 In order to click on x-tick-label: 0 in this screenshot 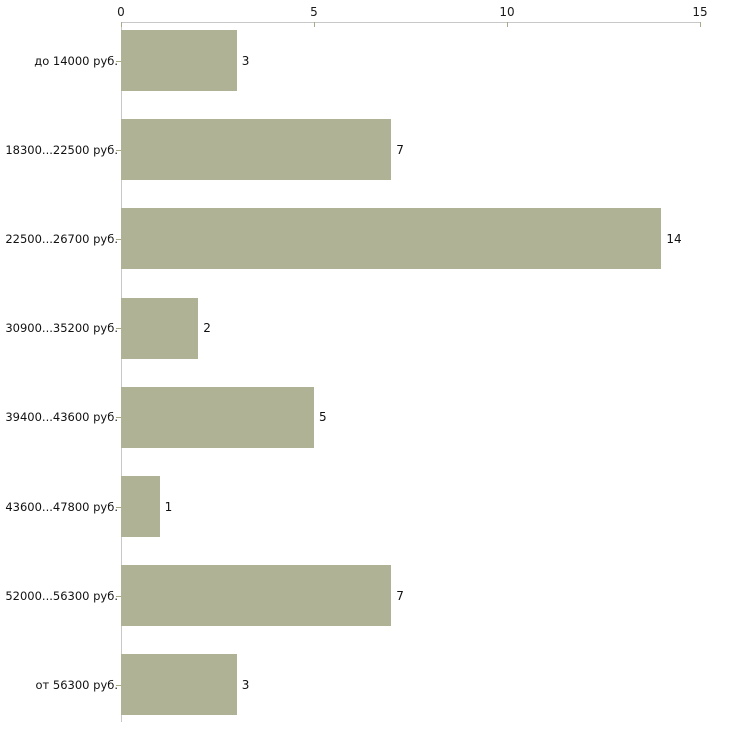, I will do `click(121, 12)`.